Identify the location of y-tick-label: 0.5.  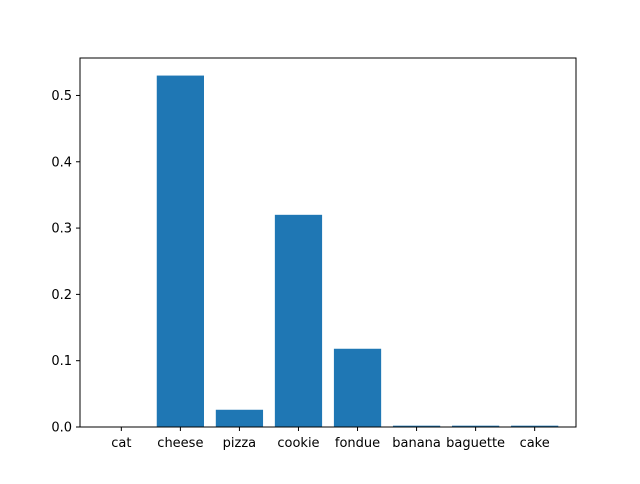
(61, 96).